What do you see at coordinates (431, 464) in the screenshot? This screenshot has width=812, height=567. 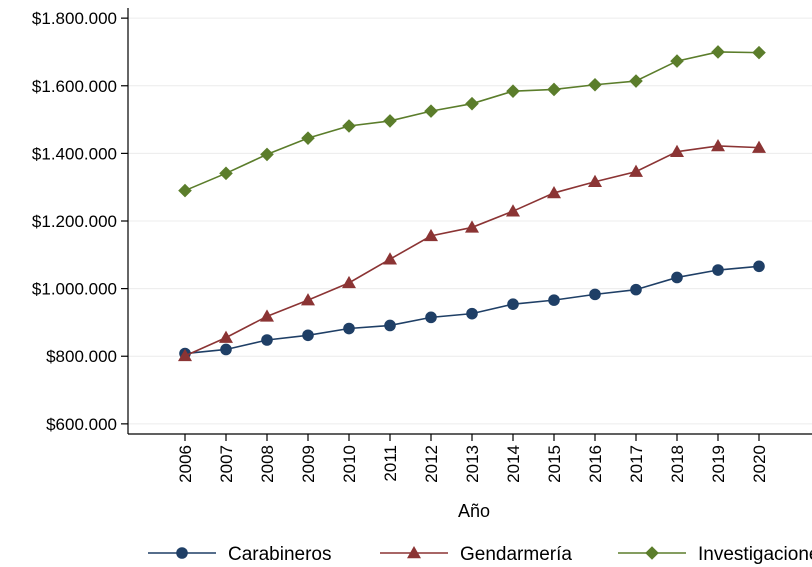 I see `x-tick-label: 2012` at bounding box center [431, 464].